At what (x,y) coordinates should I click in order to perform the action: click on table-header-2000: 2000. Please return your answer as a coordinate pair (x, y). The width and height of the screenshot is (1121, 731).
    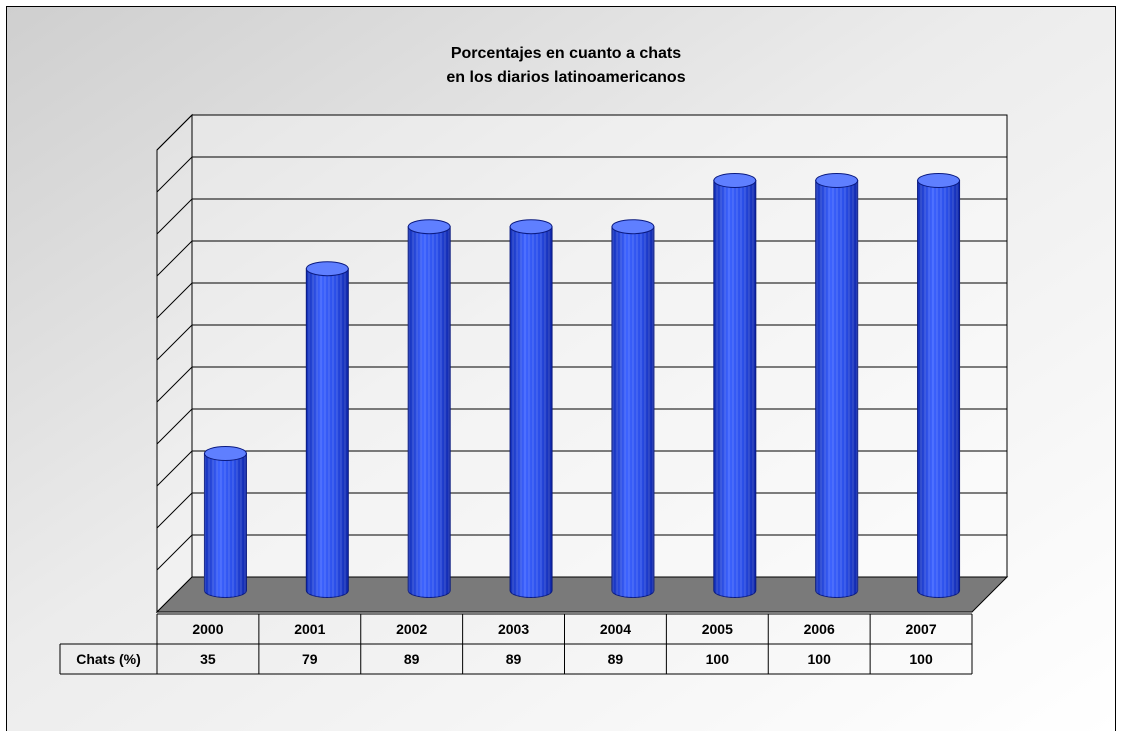
    Looking at the image, I should click on (207, 629).